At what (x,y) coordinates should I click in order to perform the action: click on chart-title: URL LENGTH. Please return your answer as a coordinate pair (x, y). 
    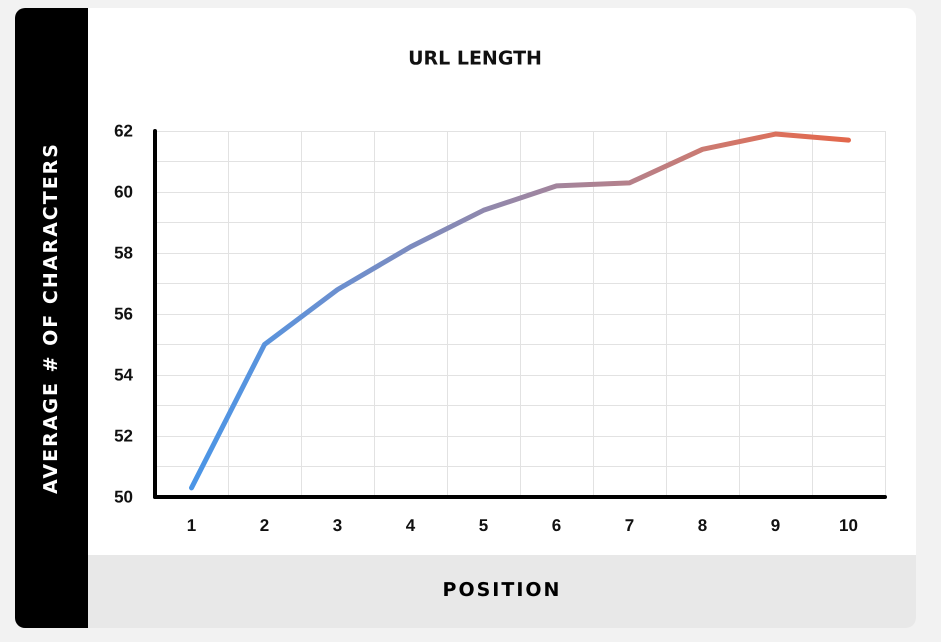
    Looking at the image, I should click on (475, 59).